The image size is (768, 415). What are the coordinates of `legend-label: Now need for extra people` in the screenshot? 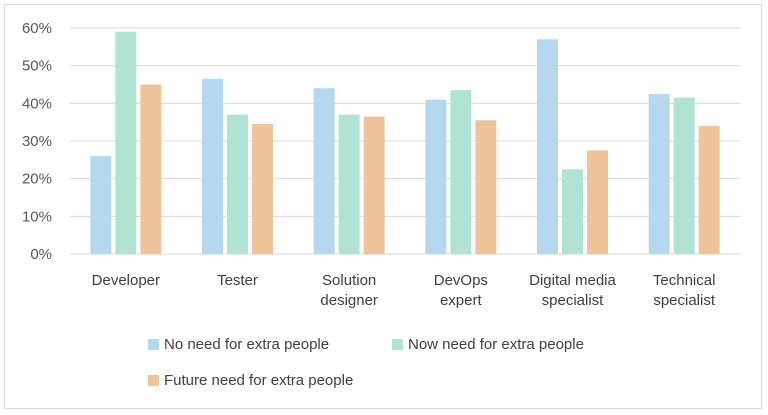 It's located at (496, 344).